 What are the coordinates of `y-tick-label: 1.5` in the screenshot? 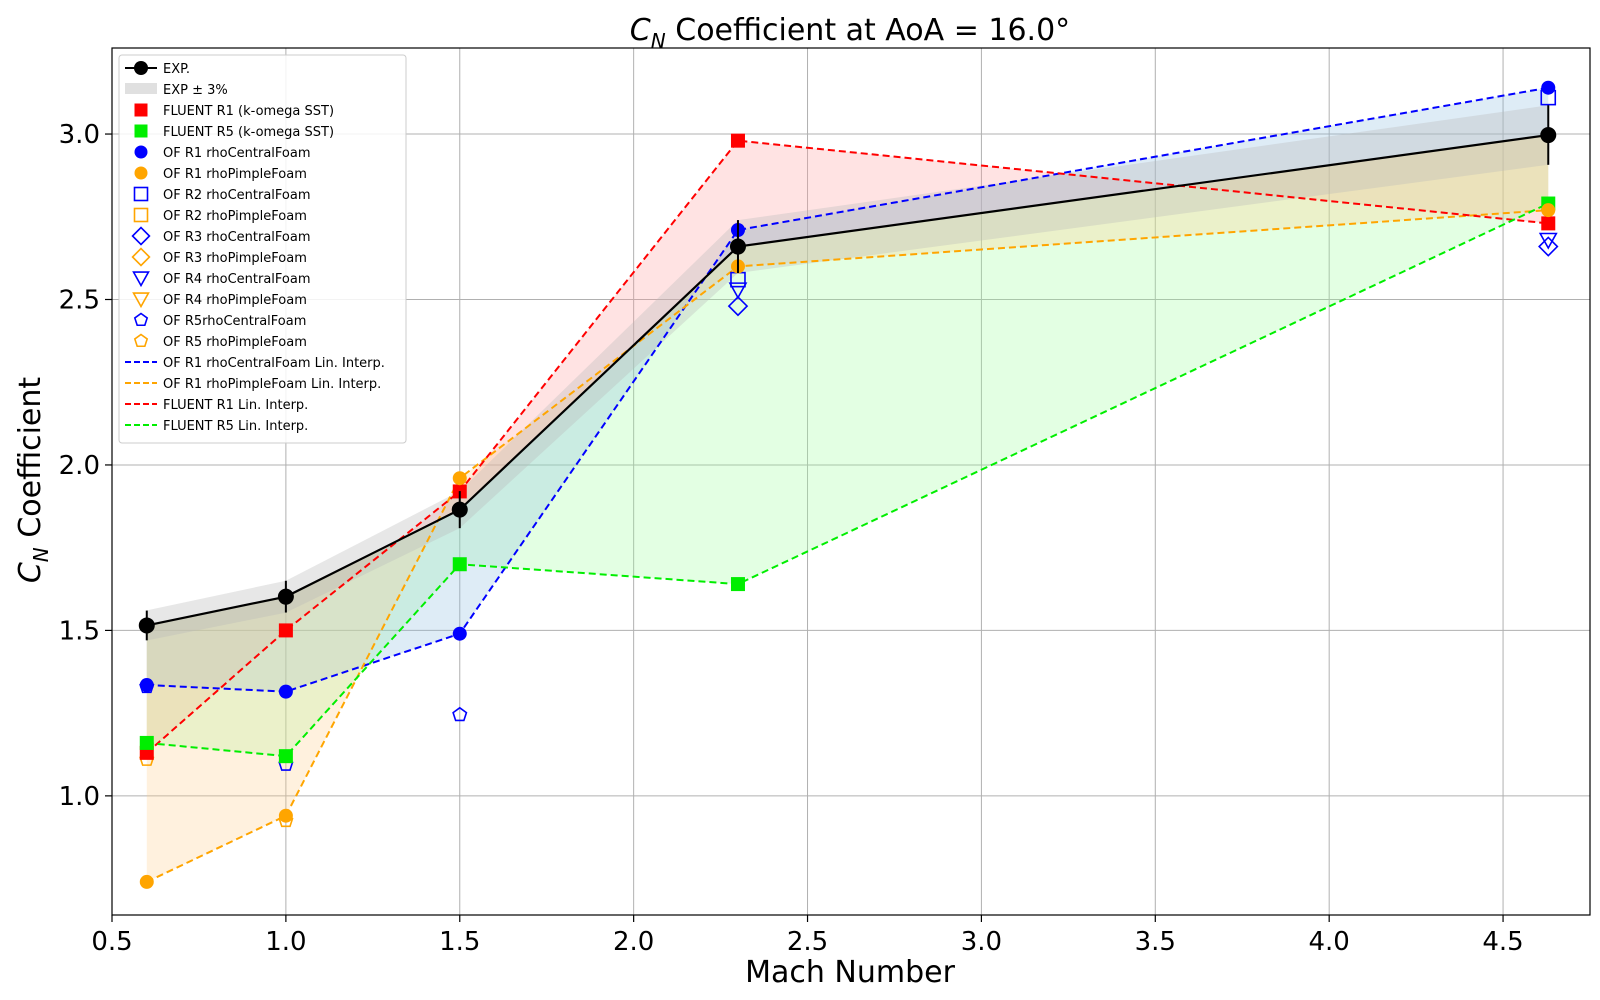 It's located at (79, 631).